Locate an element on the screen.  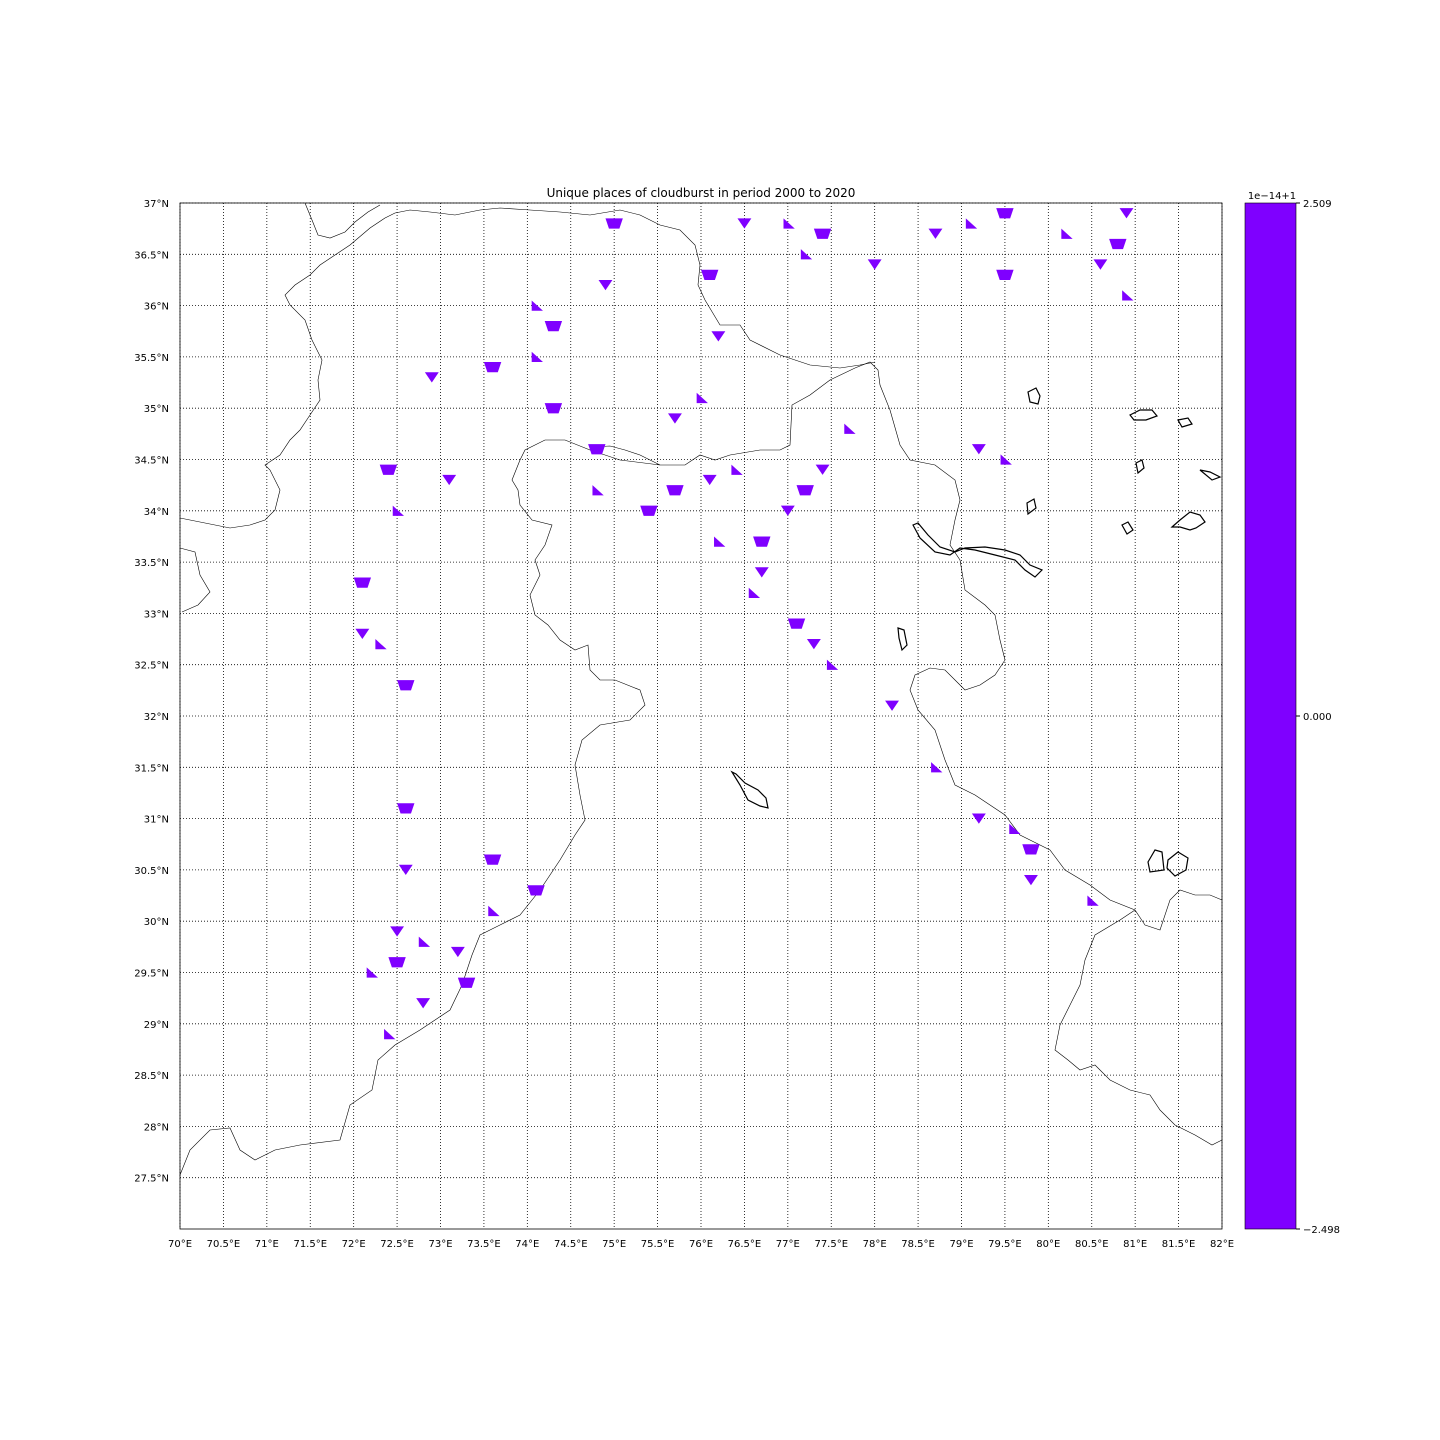
y-tick-label: 32°N is located at coordinates (156, 717).